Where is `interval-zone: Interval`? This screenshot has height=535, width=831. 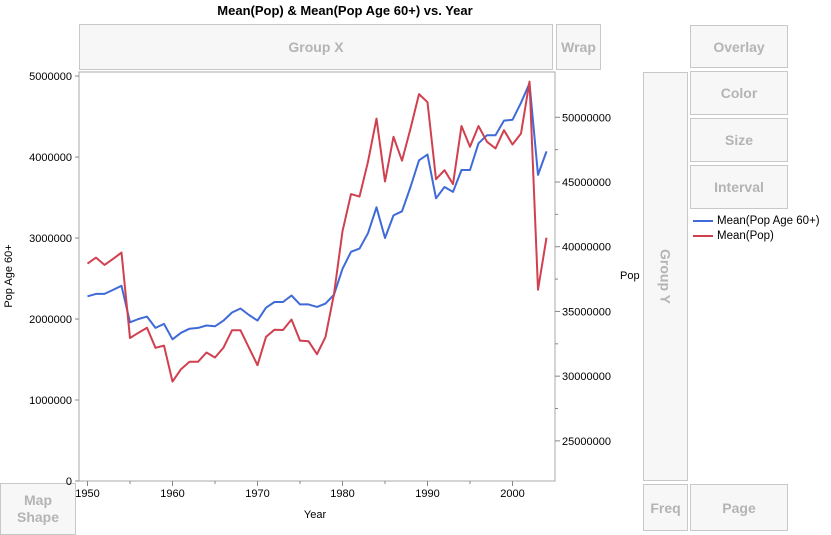 interval-zone: Interval is located at coordinates (739, 187).